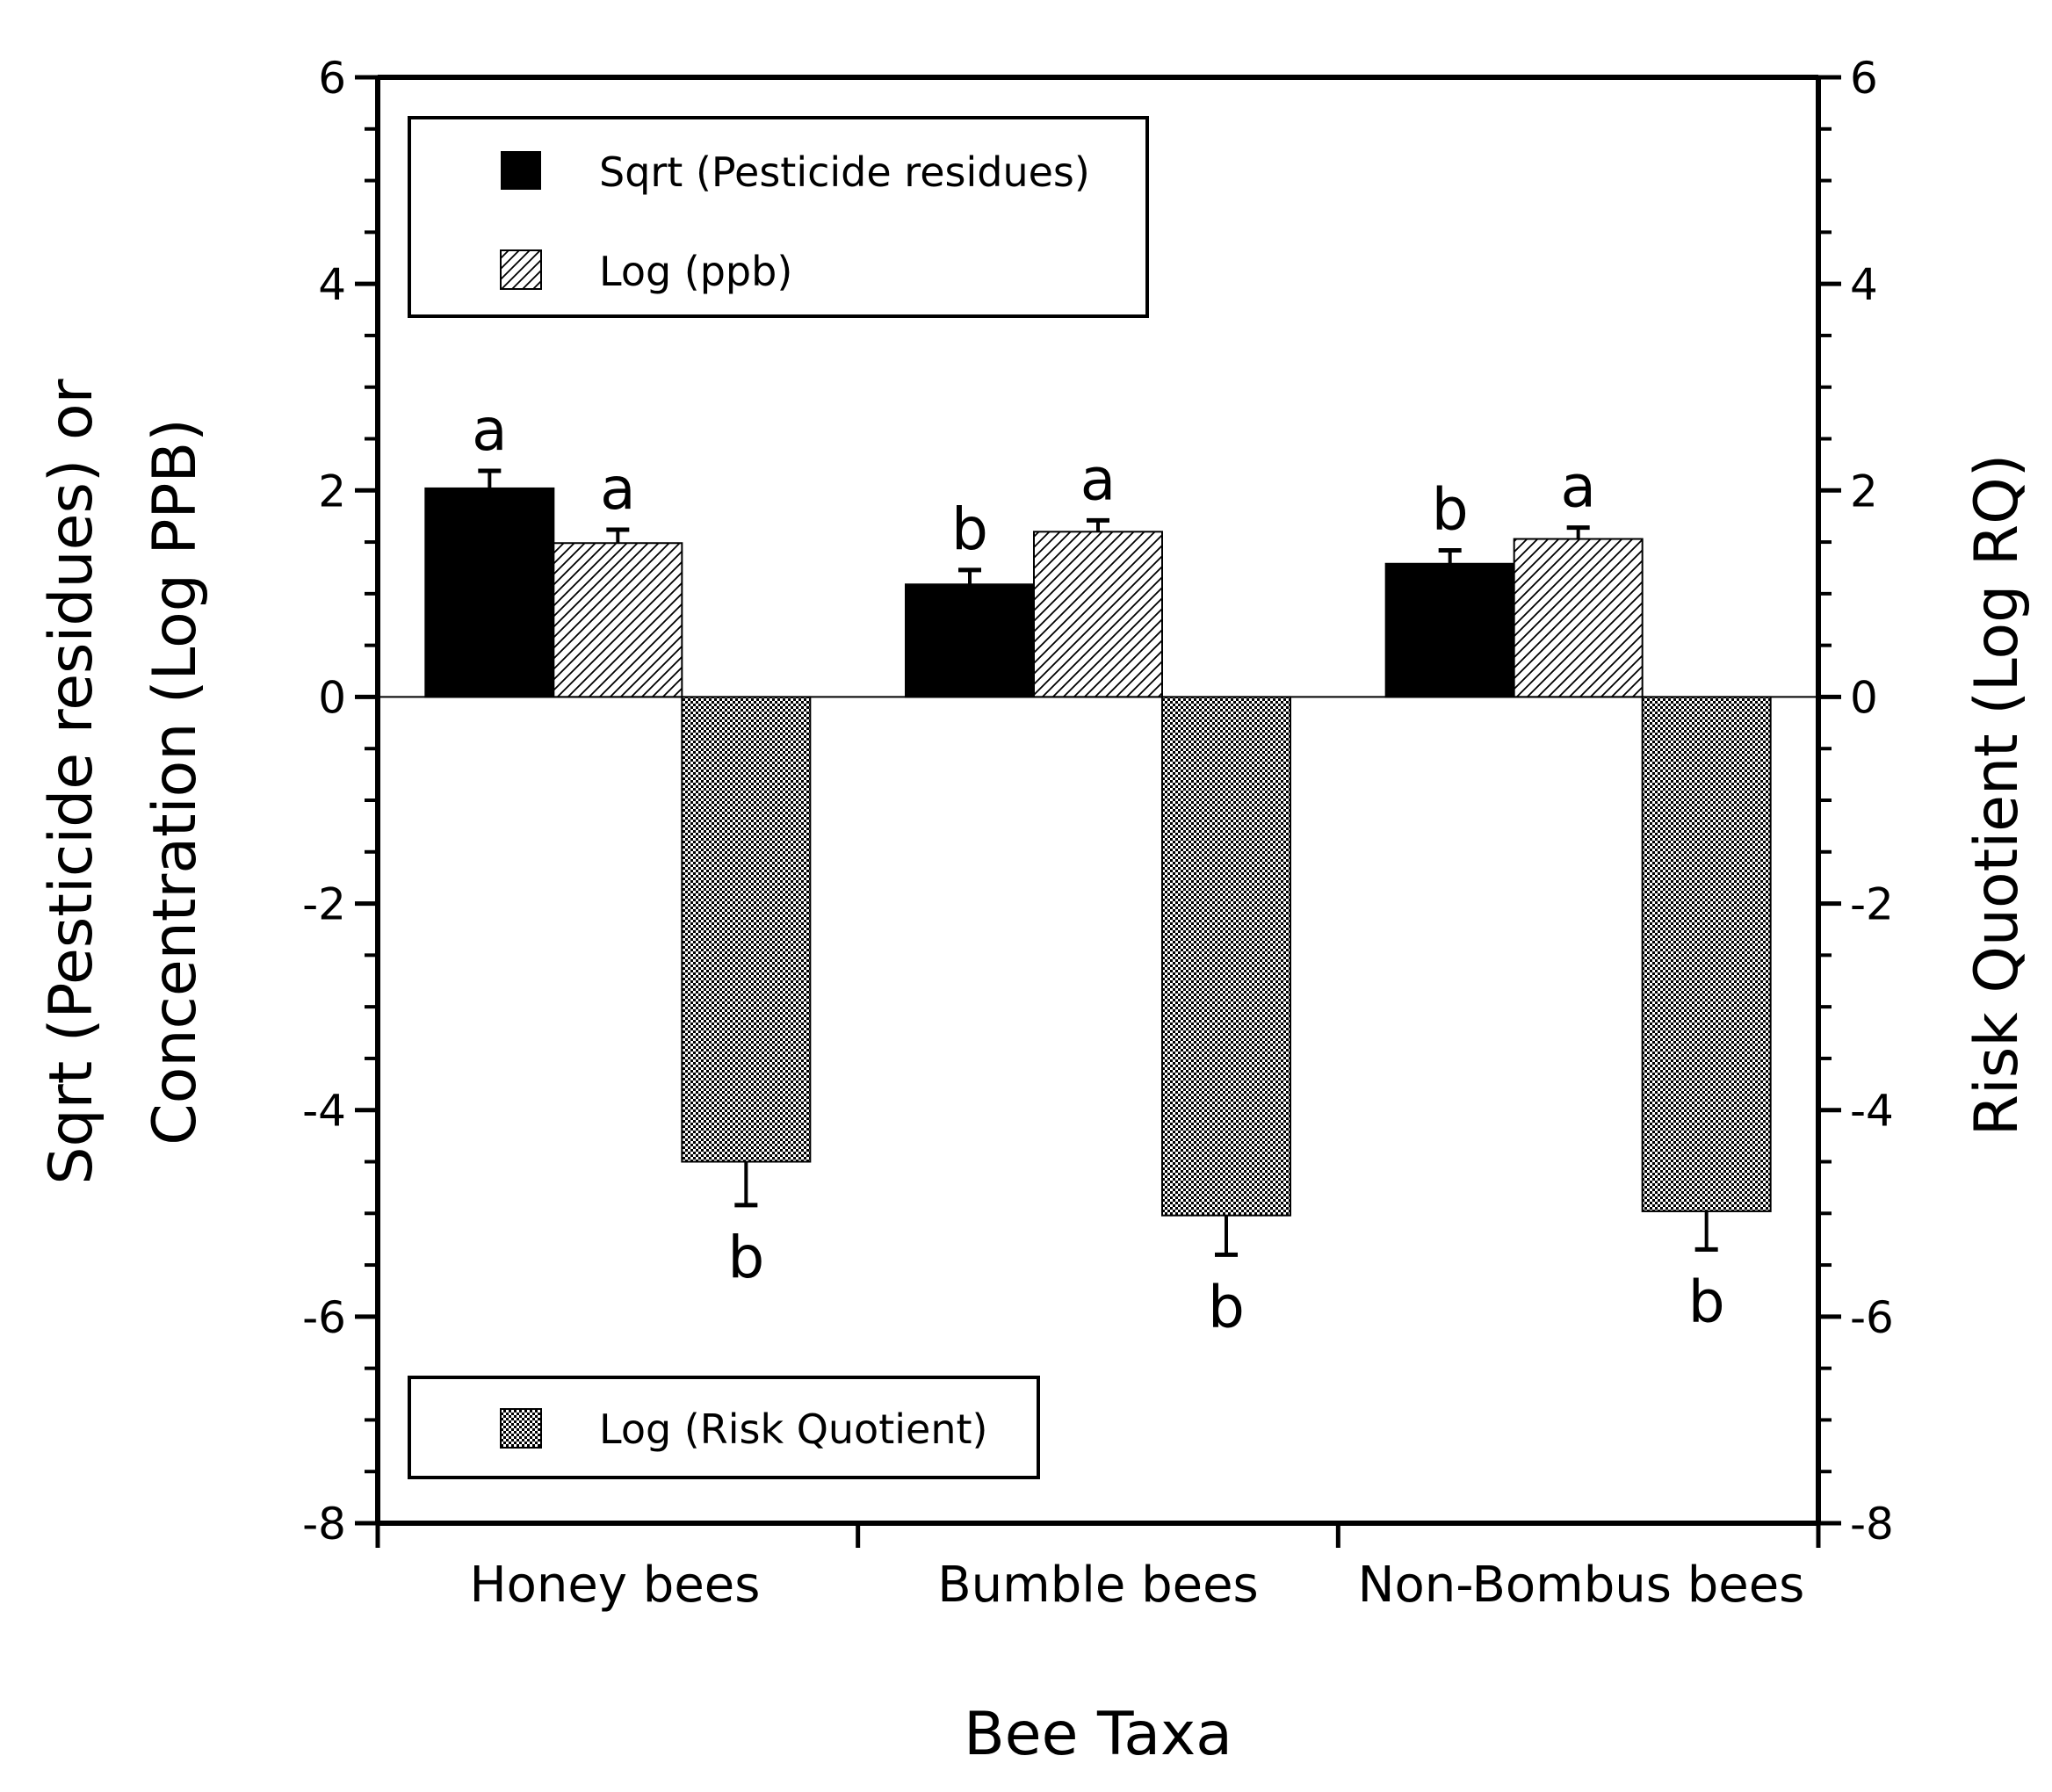 The height and width of the screenshot is (1792, 2052). I want to click on error-bar-log-ppb-honey-bees, so click(618, 535).